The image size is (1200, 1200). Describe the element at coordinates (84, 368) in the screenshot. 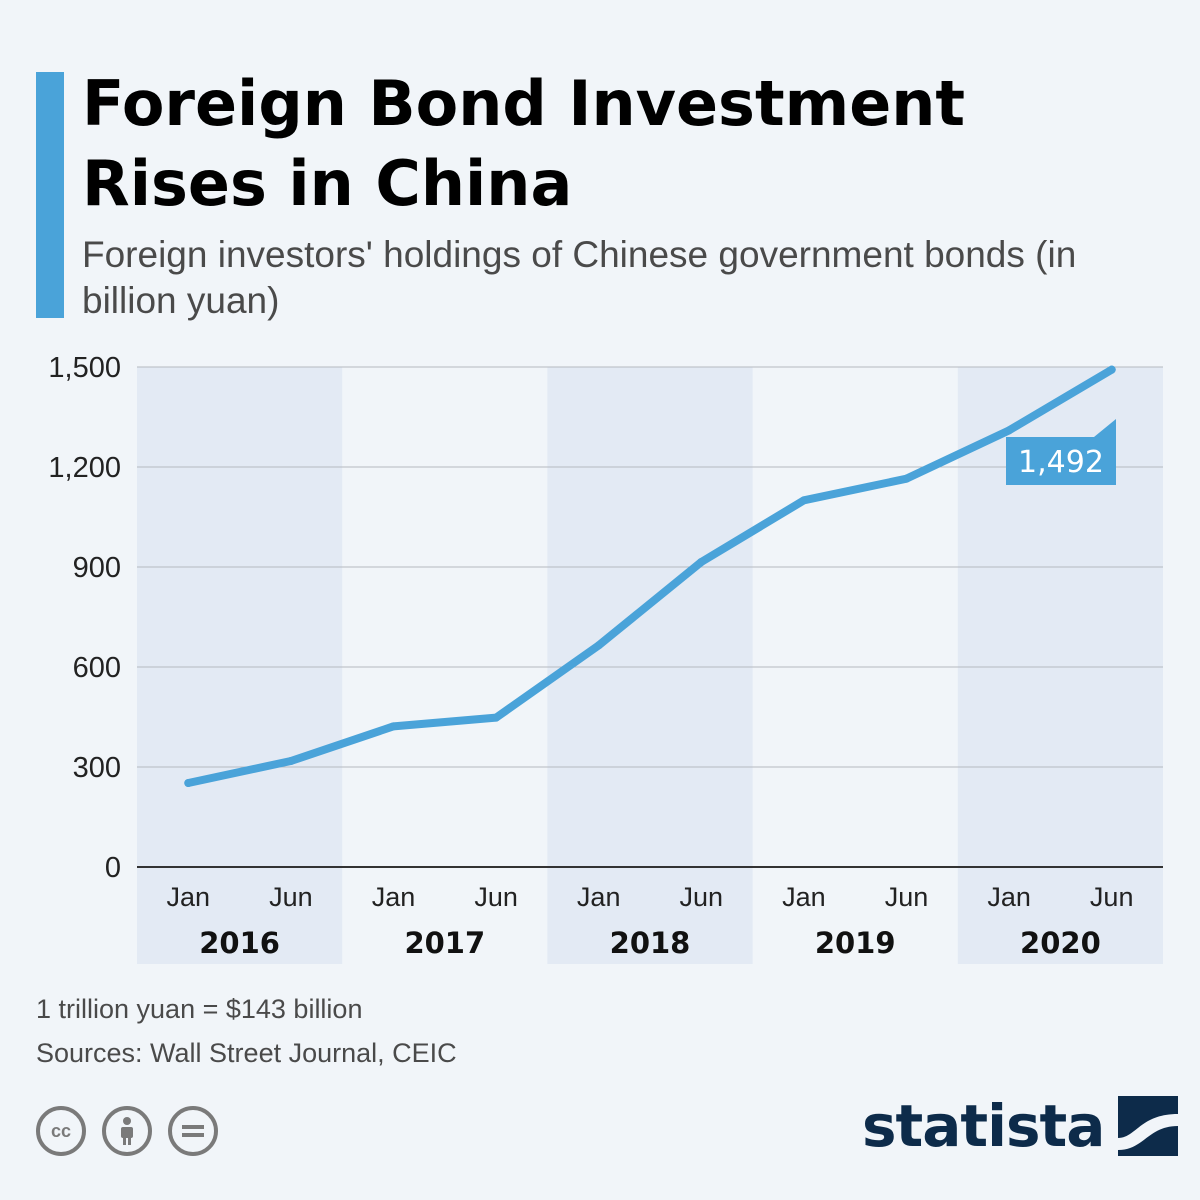

I see `y-tick-label: 1,500` at that location.